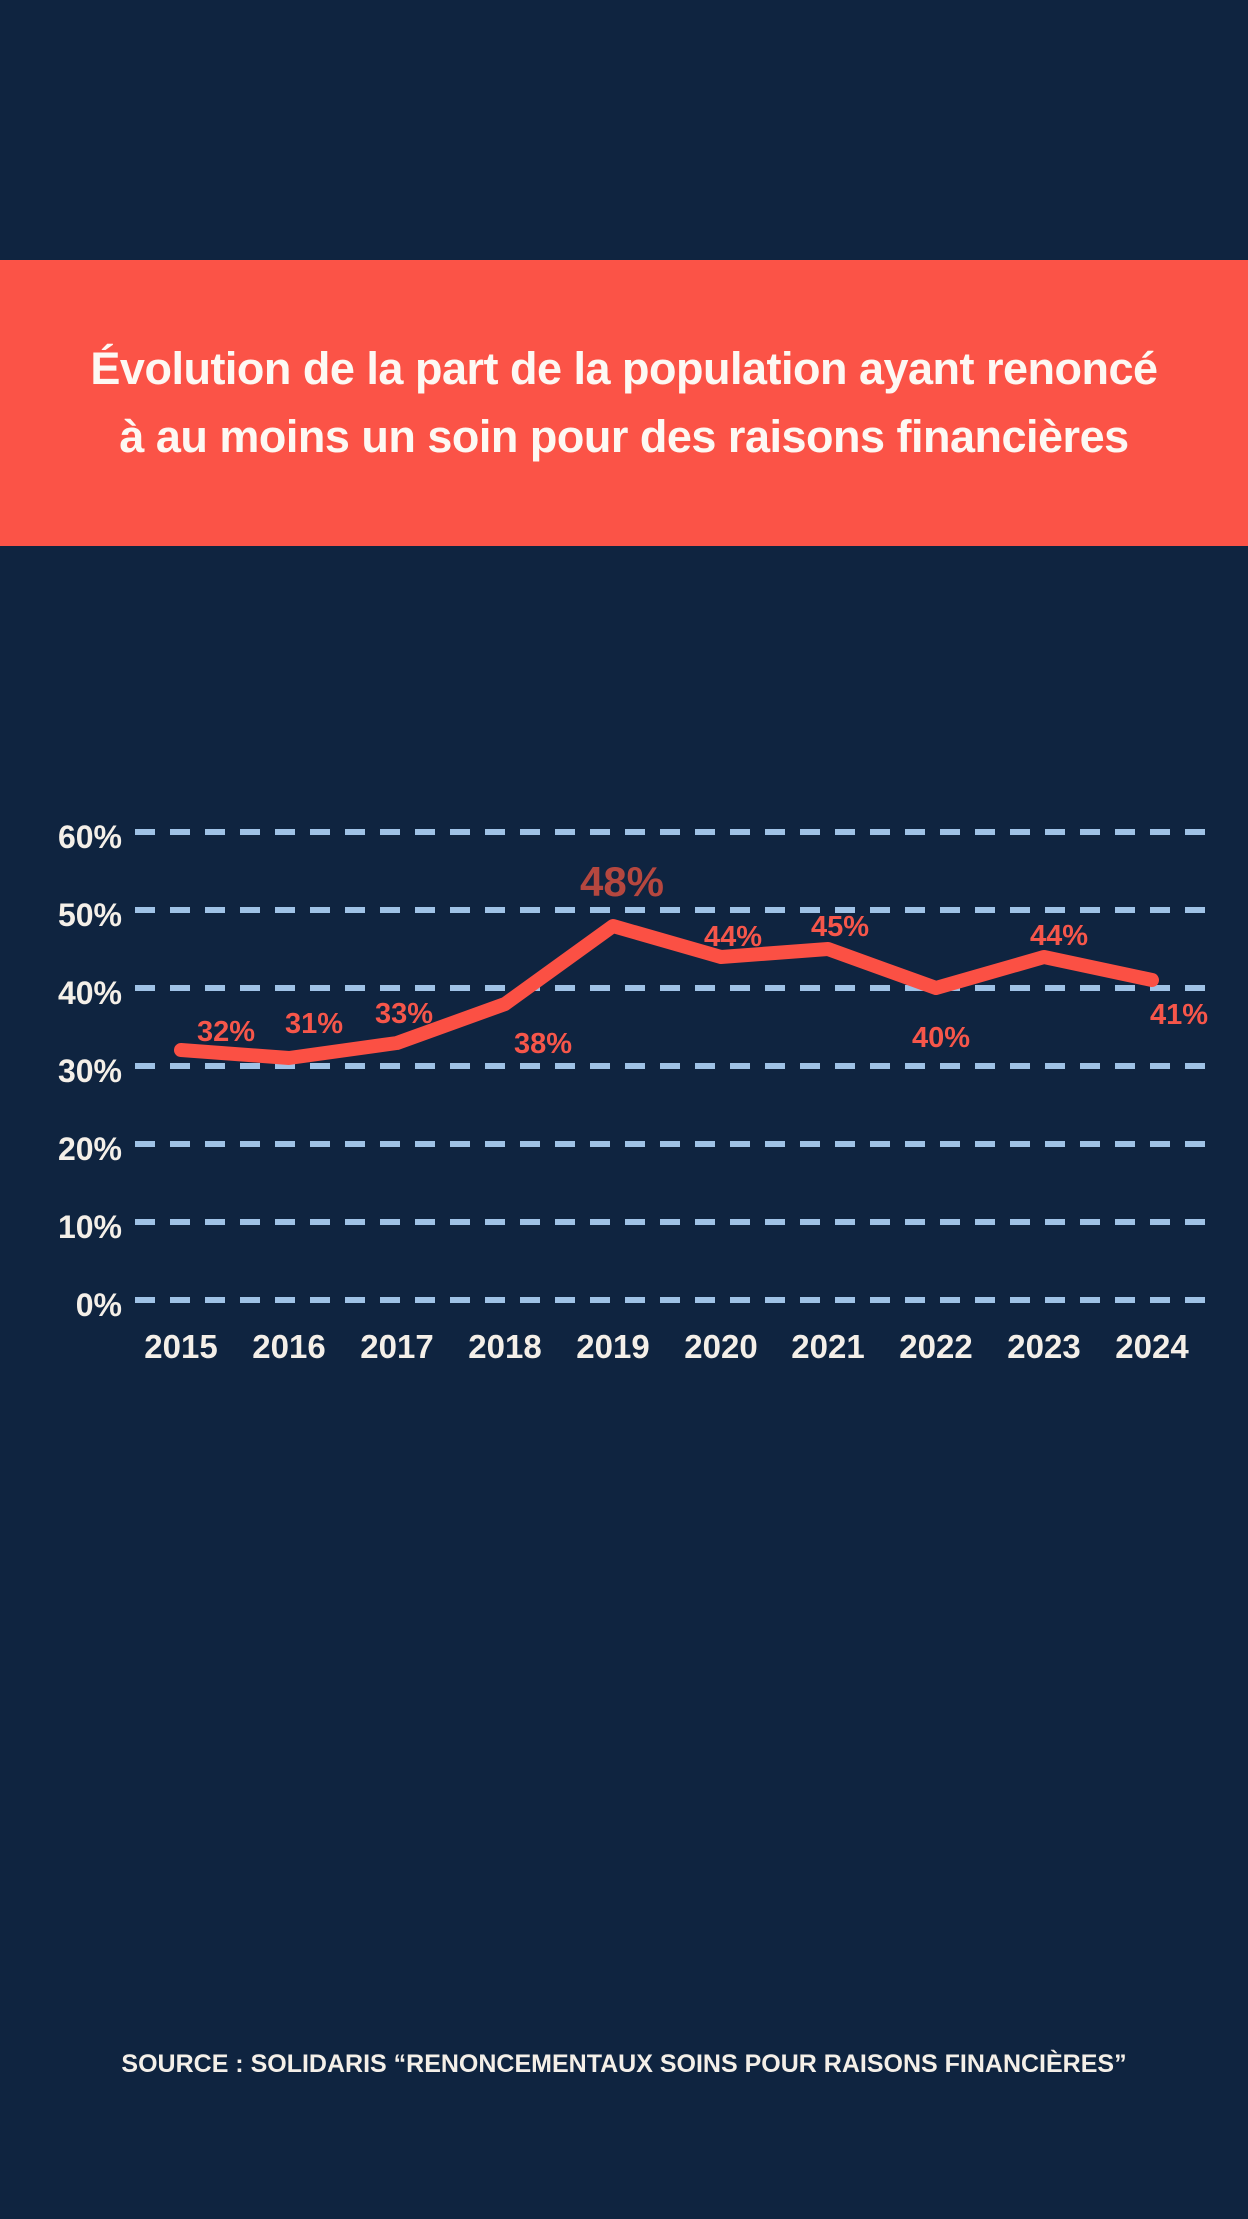  Describe the element at coordinates (612, 1346) in the screenshot. I see `x-axis-label-2019: 2019` at that location.